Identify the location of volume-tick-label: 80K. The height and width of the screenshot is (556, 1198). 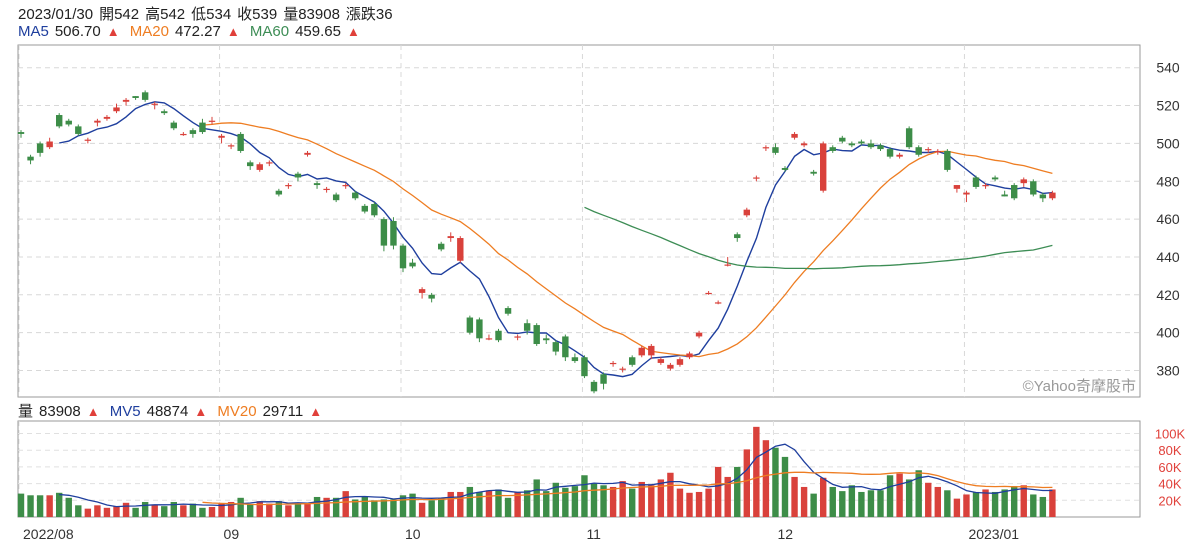
(1169, 450).